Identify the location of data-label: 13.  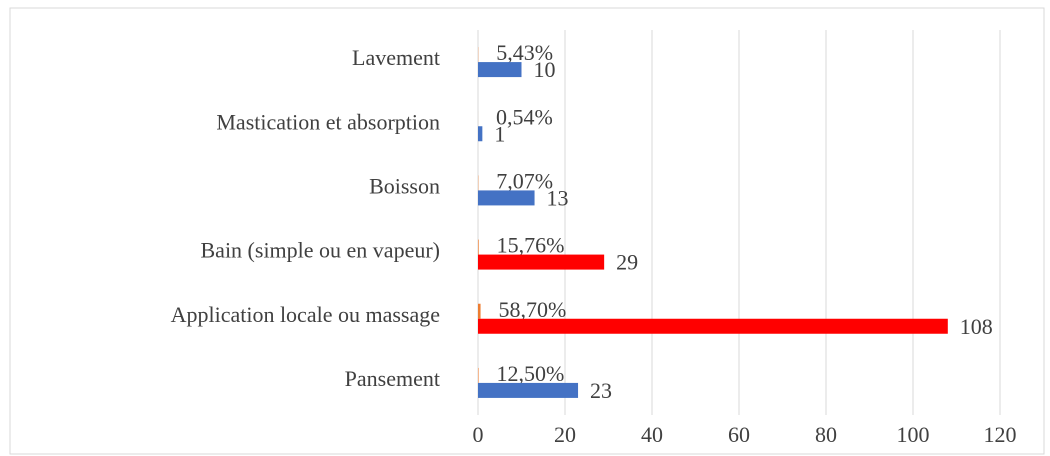
(558, 197).